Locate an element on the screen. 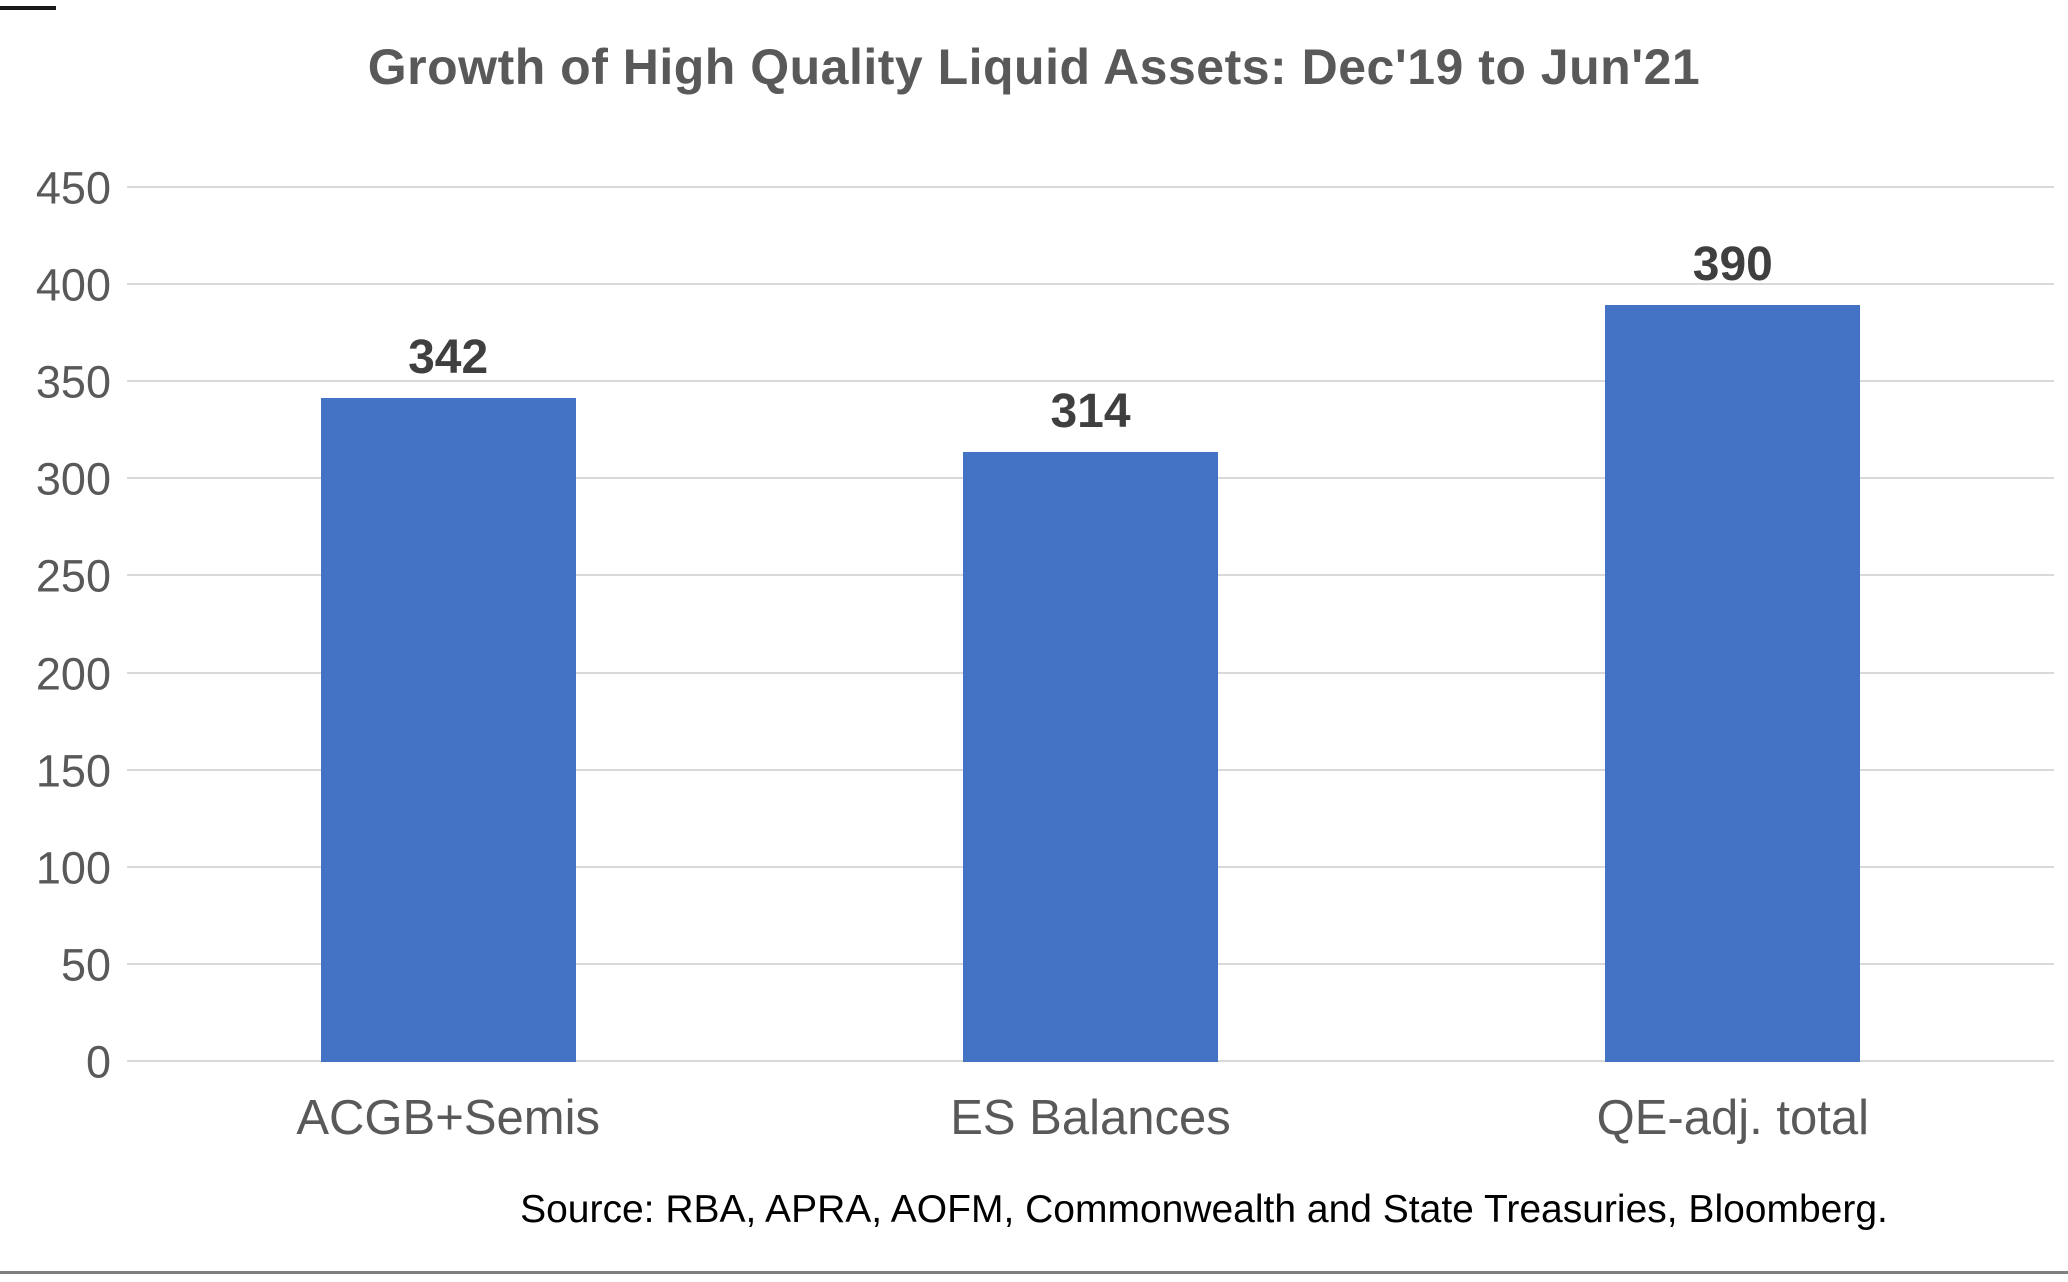  x-axis: ACGB+Semis ES Balances QE-adj. total is located at coordinates (1090, 1118).